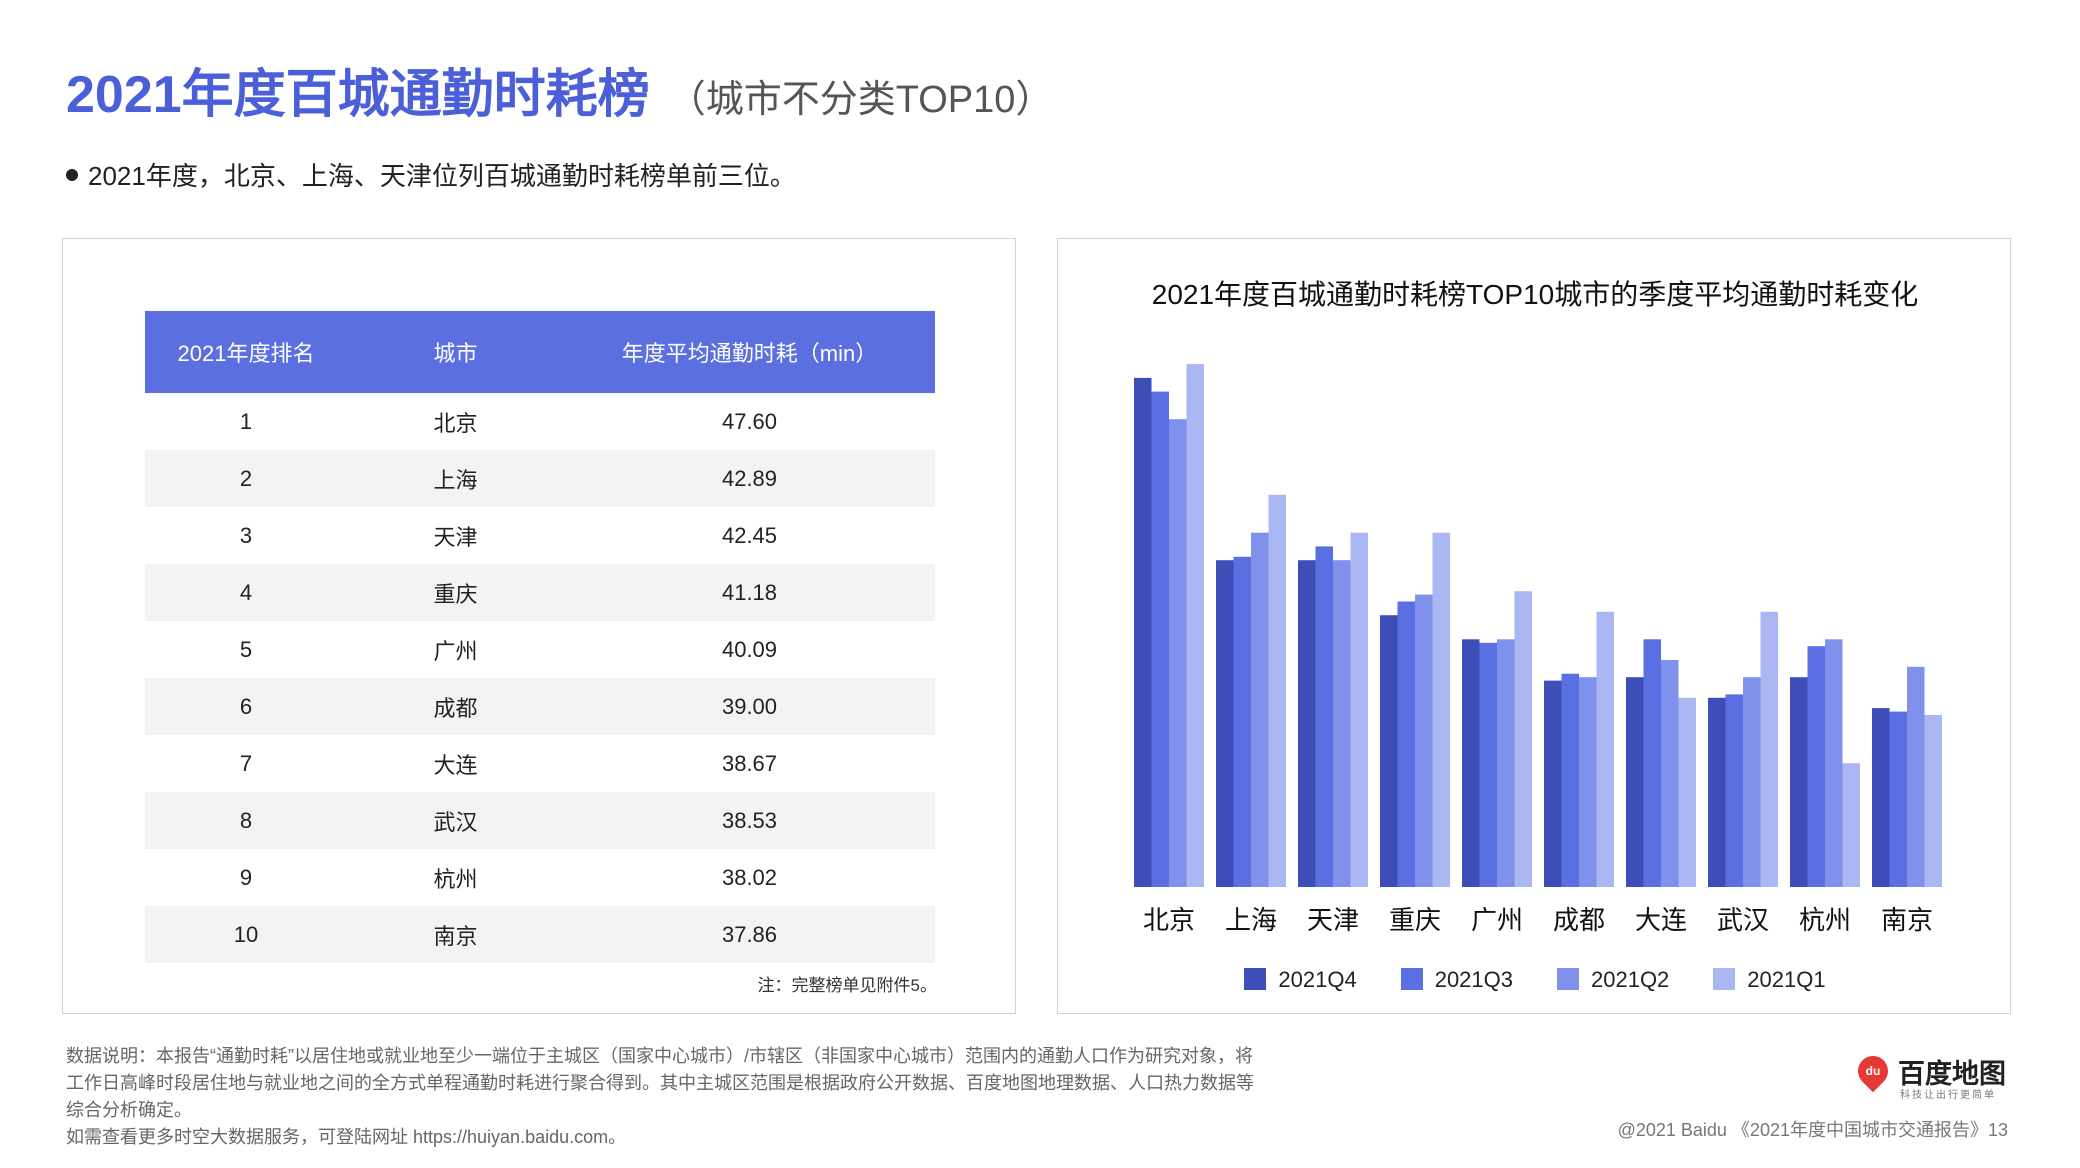  I want to click on x-tick-label: 成都, so click(1579, 920).